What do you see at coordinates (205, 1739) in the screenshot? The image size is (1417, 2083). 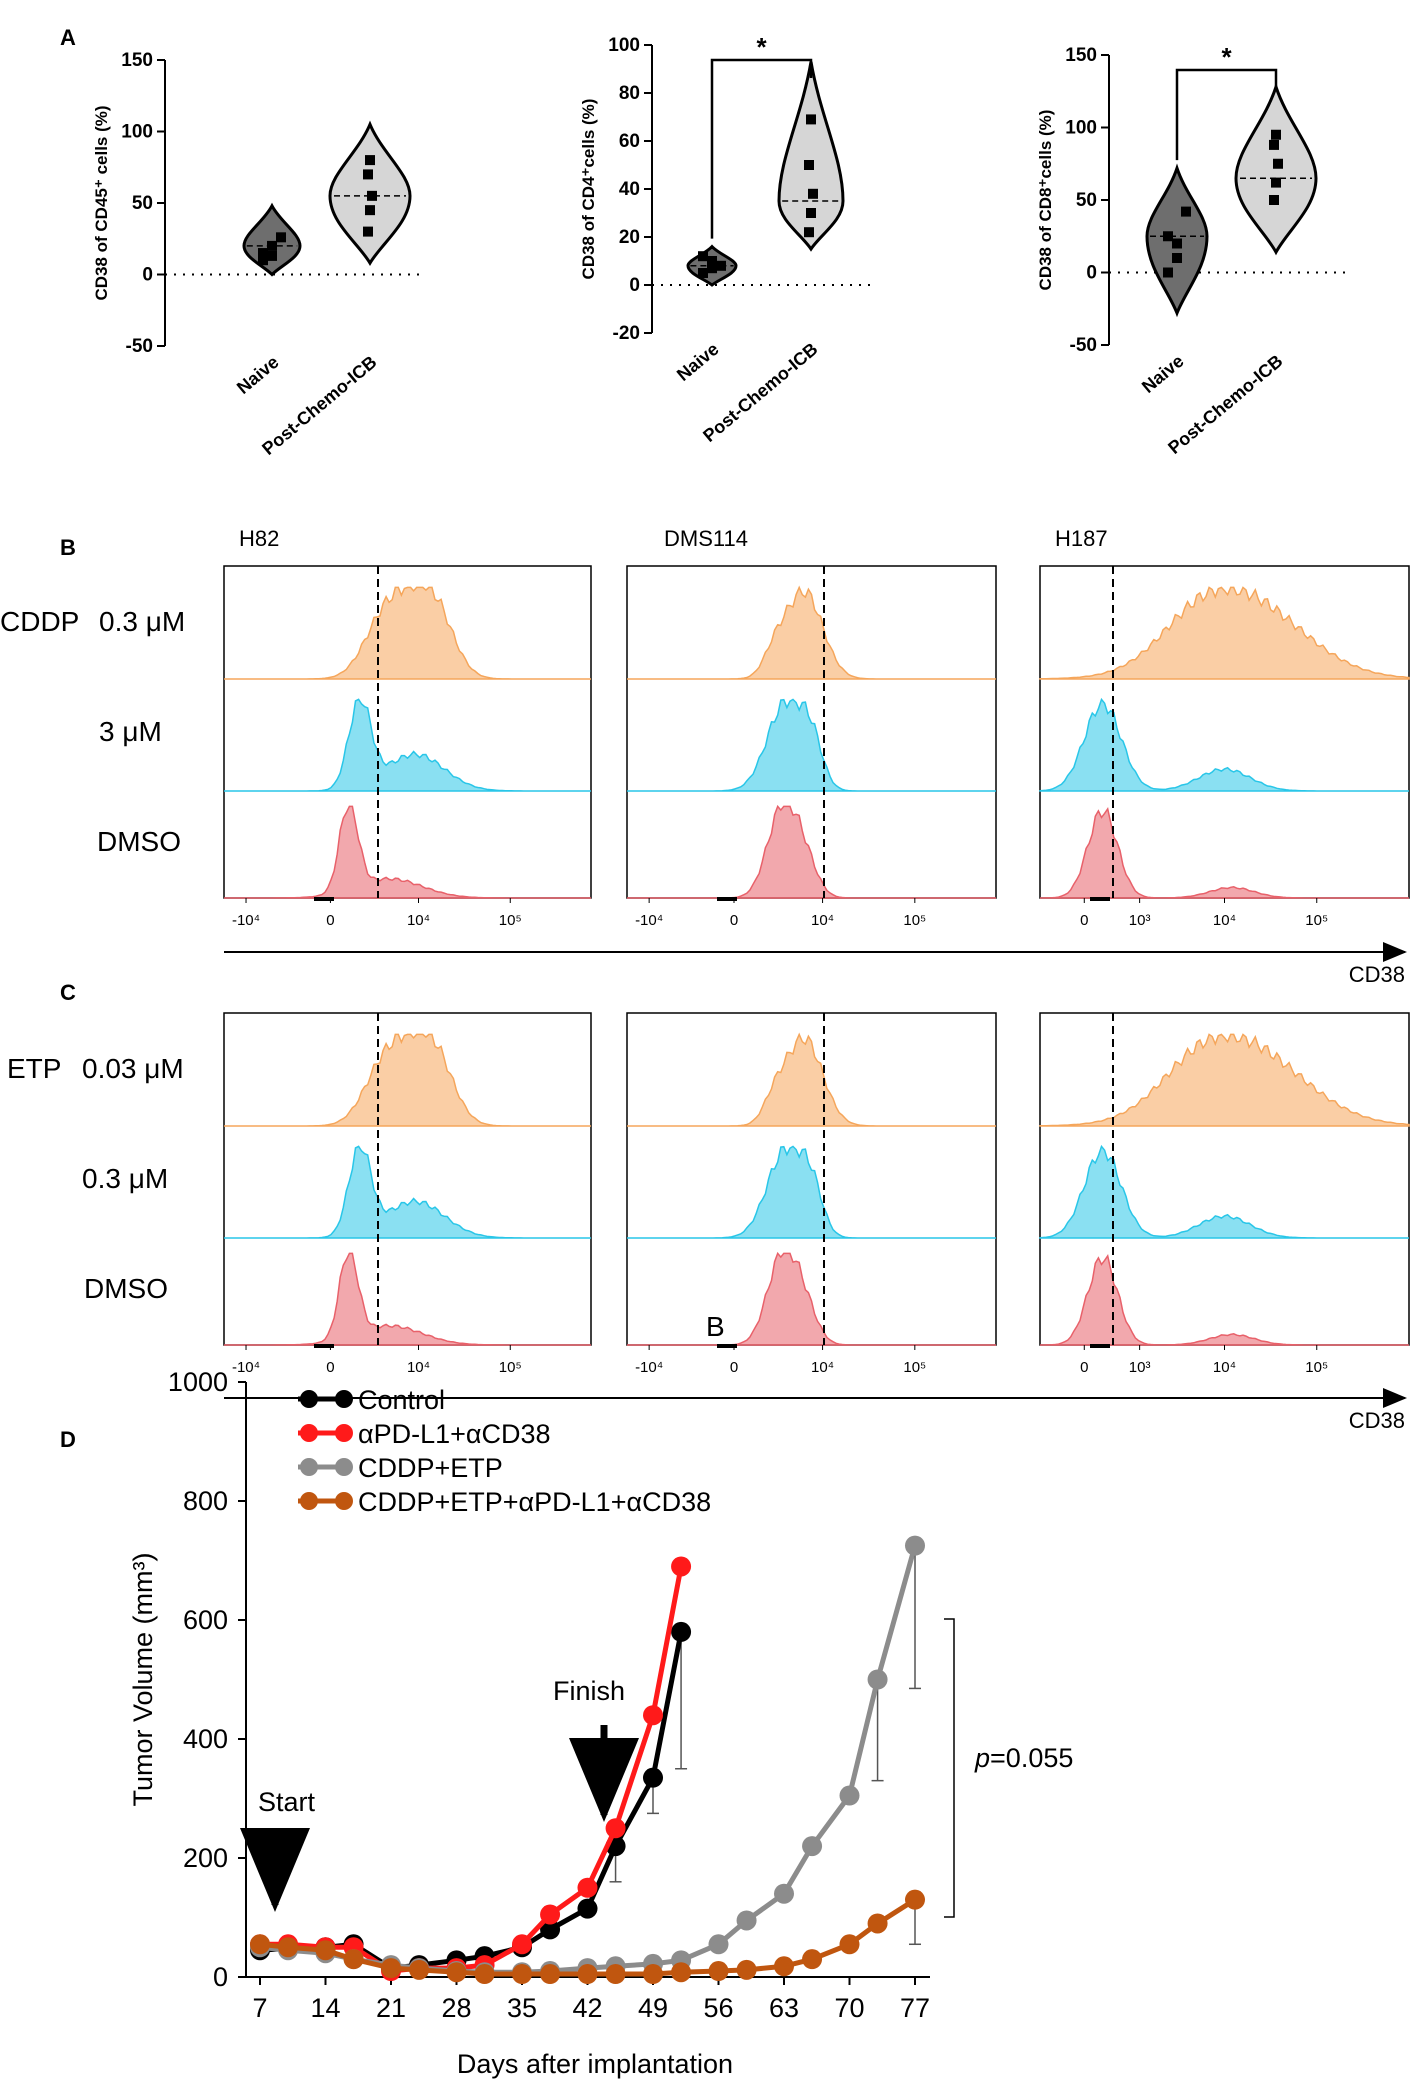 I see `y-tick-label: 400` at bounding box center [205, 1739].